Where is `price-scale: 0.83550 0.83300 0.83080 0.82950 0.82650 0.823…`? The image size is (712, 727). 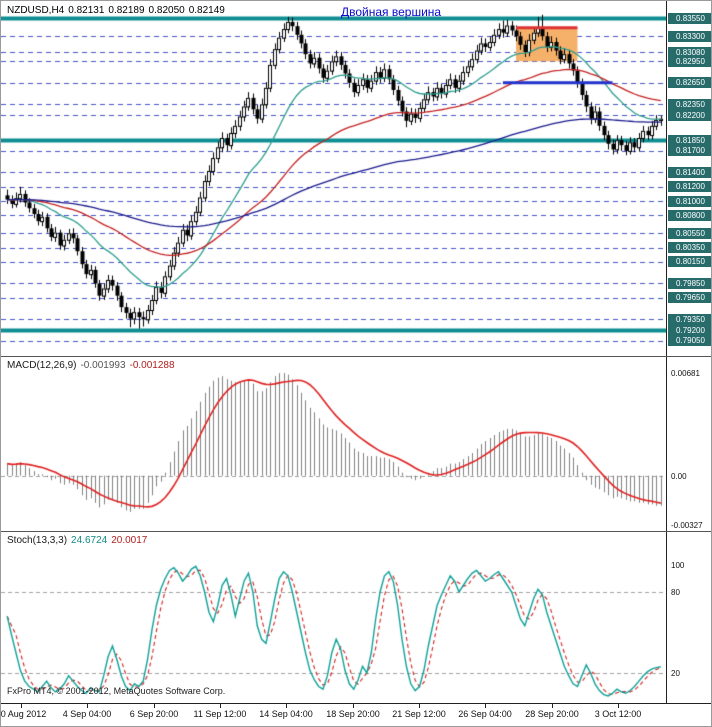
price-scale: 0.83550 0.83300 0.83080 0.82950 0.82650 0.823… is located at coordinates (688, 178).